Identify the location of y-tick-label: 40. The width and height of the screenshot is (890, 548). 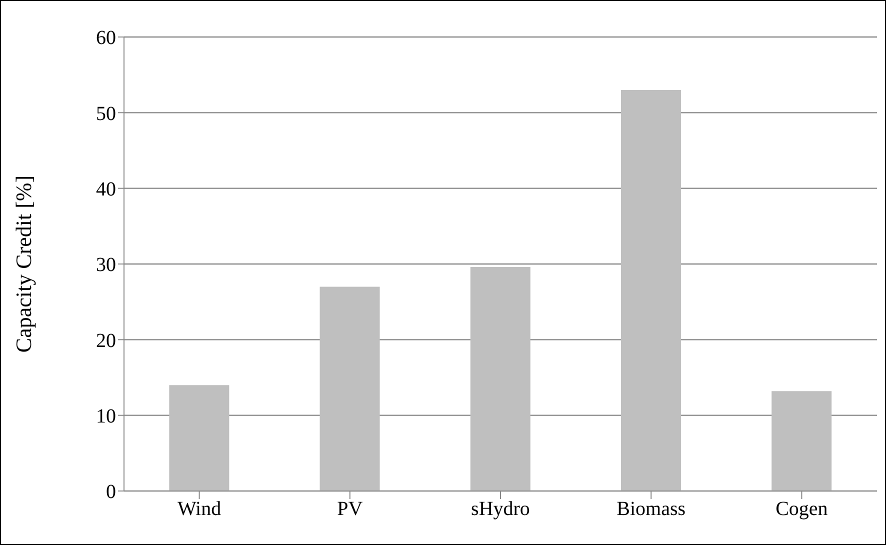
(106, 189).